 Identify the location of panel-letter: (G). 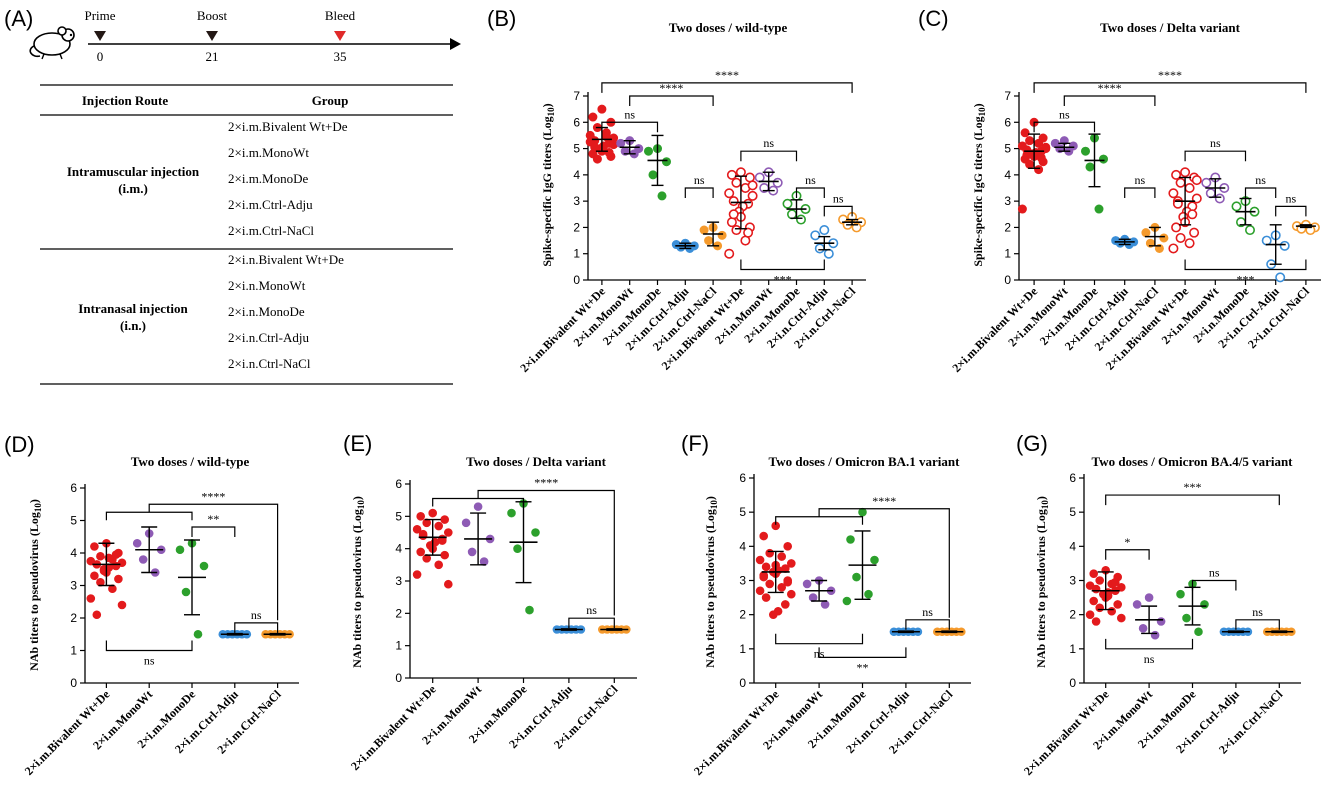
(1032, 443).